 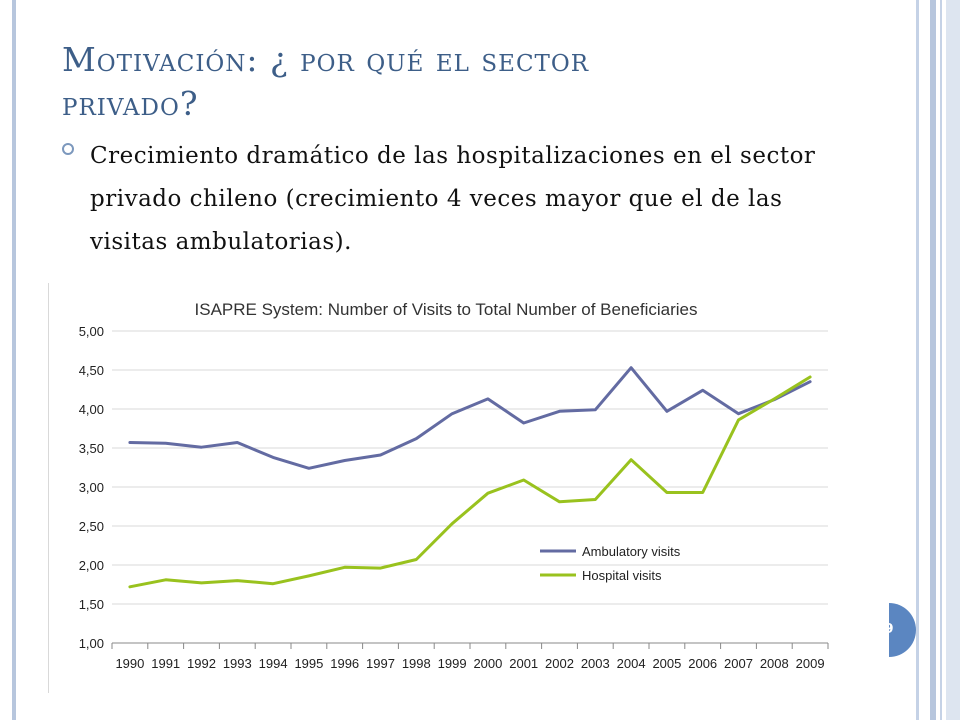 I want to click on x-tick-label: 1993, so click(x=237, y=663).